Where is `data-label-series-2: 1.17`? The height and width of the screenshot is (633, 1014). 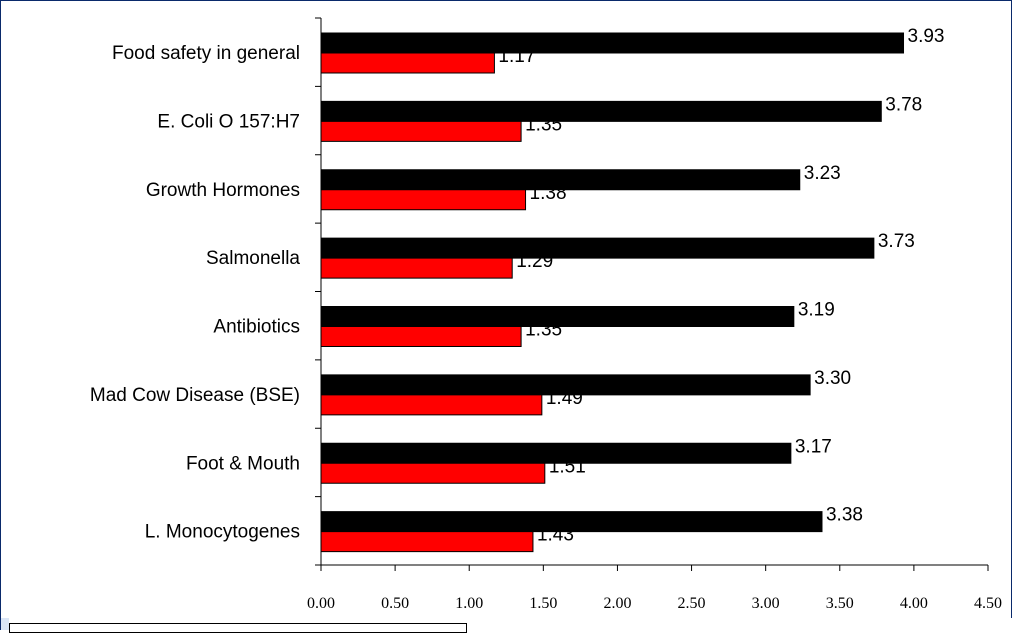 data-label-series-2: 1.17 is located at coordinates (516, 56).